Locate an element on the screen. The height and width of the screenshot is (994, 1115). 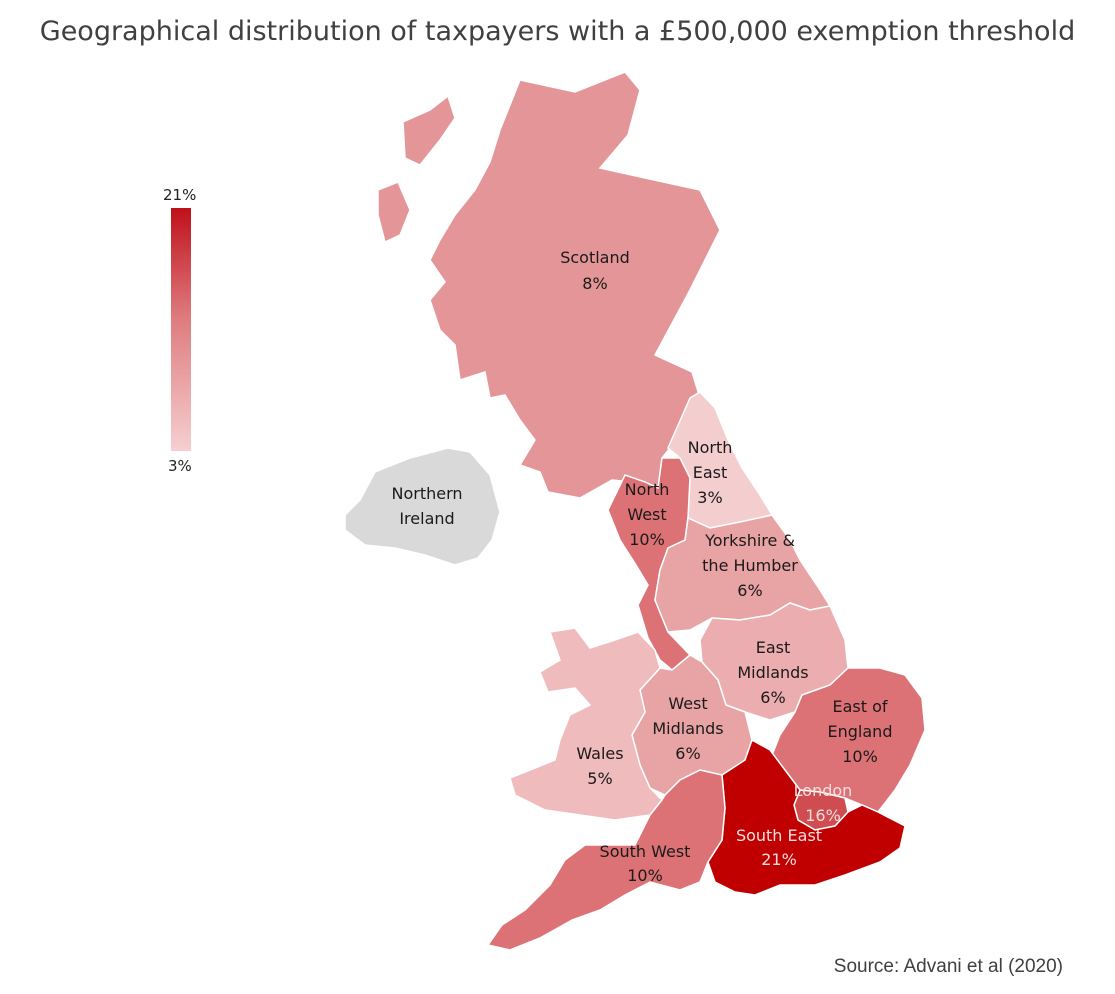
label-north-east-value: 3% is located at coordinates (709, 497).